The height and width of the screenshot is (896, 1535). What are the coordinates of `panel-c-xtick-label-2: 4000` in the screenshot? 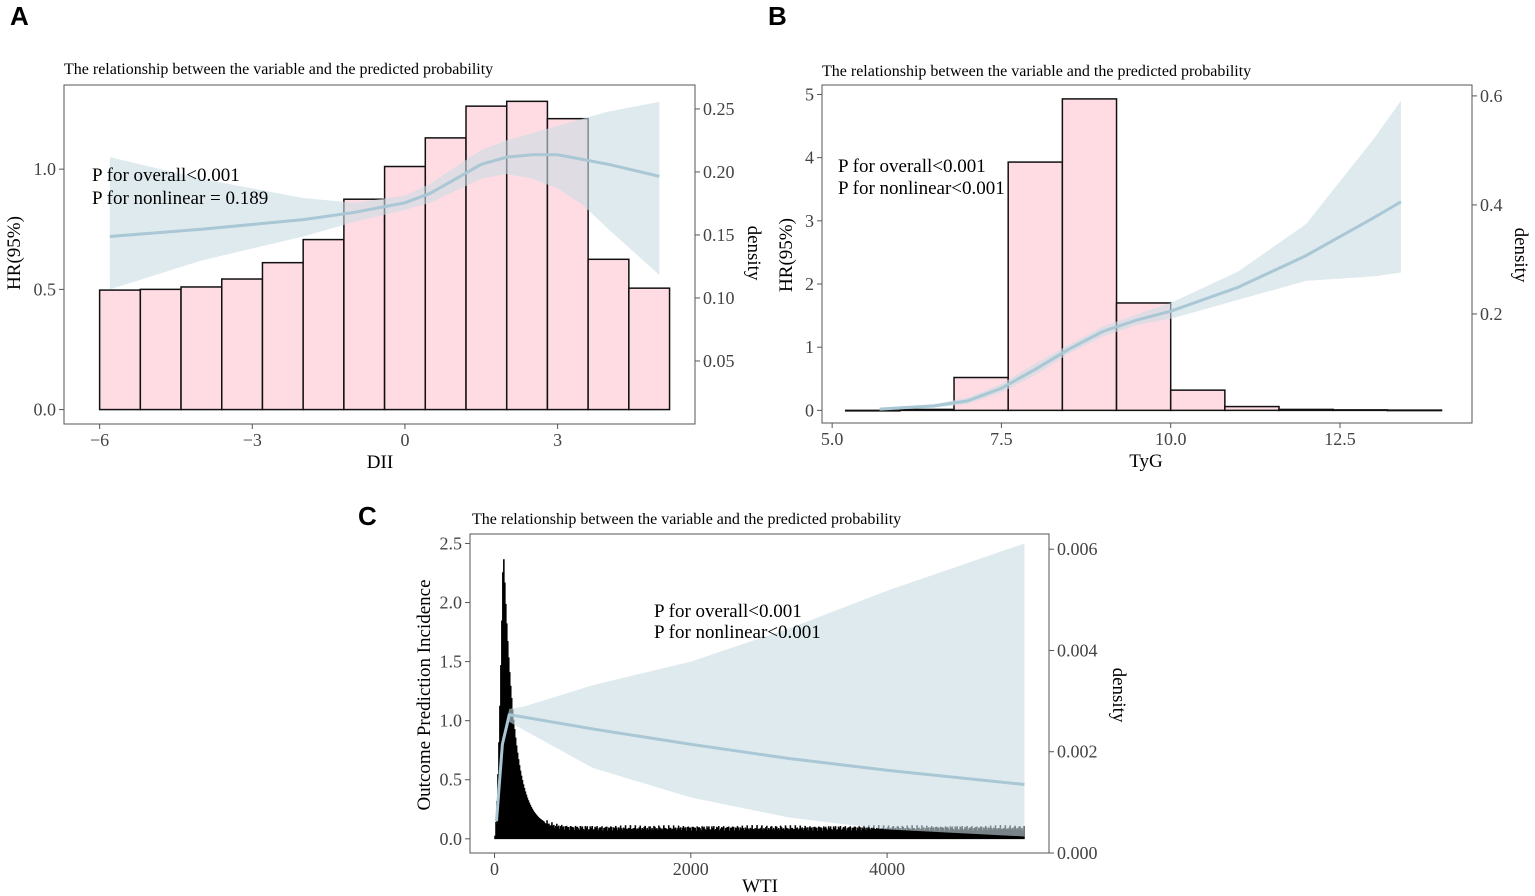 It's located at (887, 869).